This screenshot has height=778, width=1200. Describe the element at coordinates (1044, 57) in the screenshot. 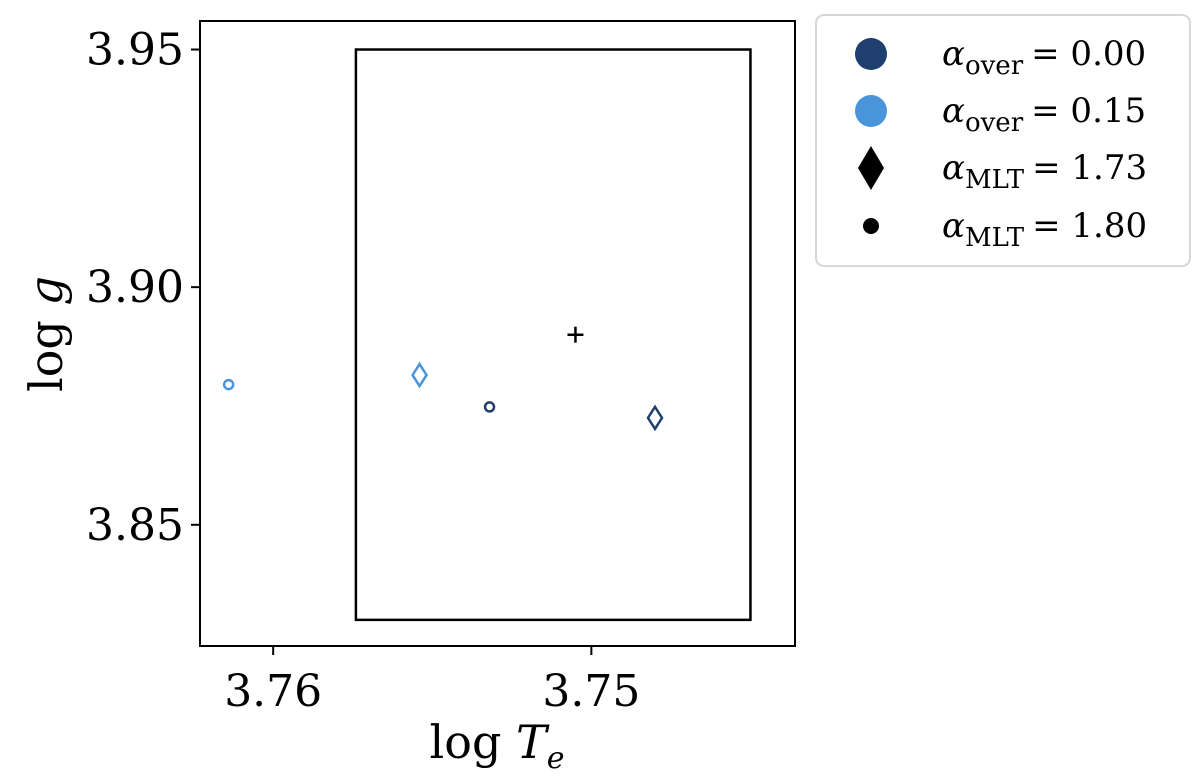

I see `legend-label: αover = 0.00` at that location.